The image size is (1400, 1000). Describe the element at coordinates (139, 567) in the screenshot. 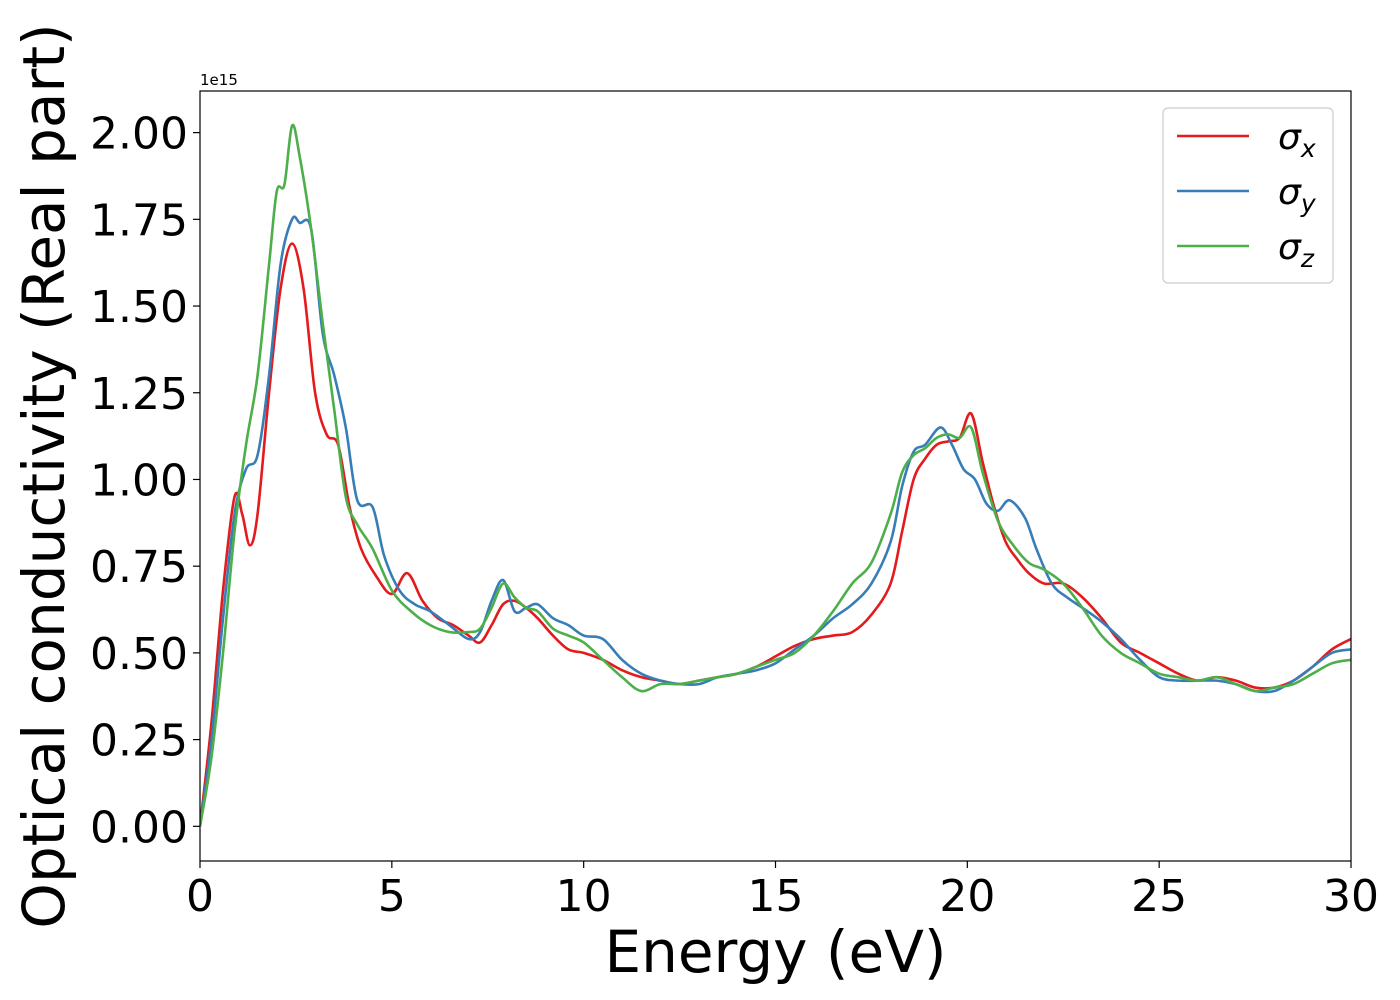

I see `y-tick-label: 0.75` at that location.